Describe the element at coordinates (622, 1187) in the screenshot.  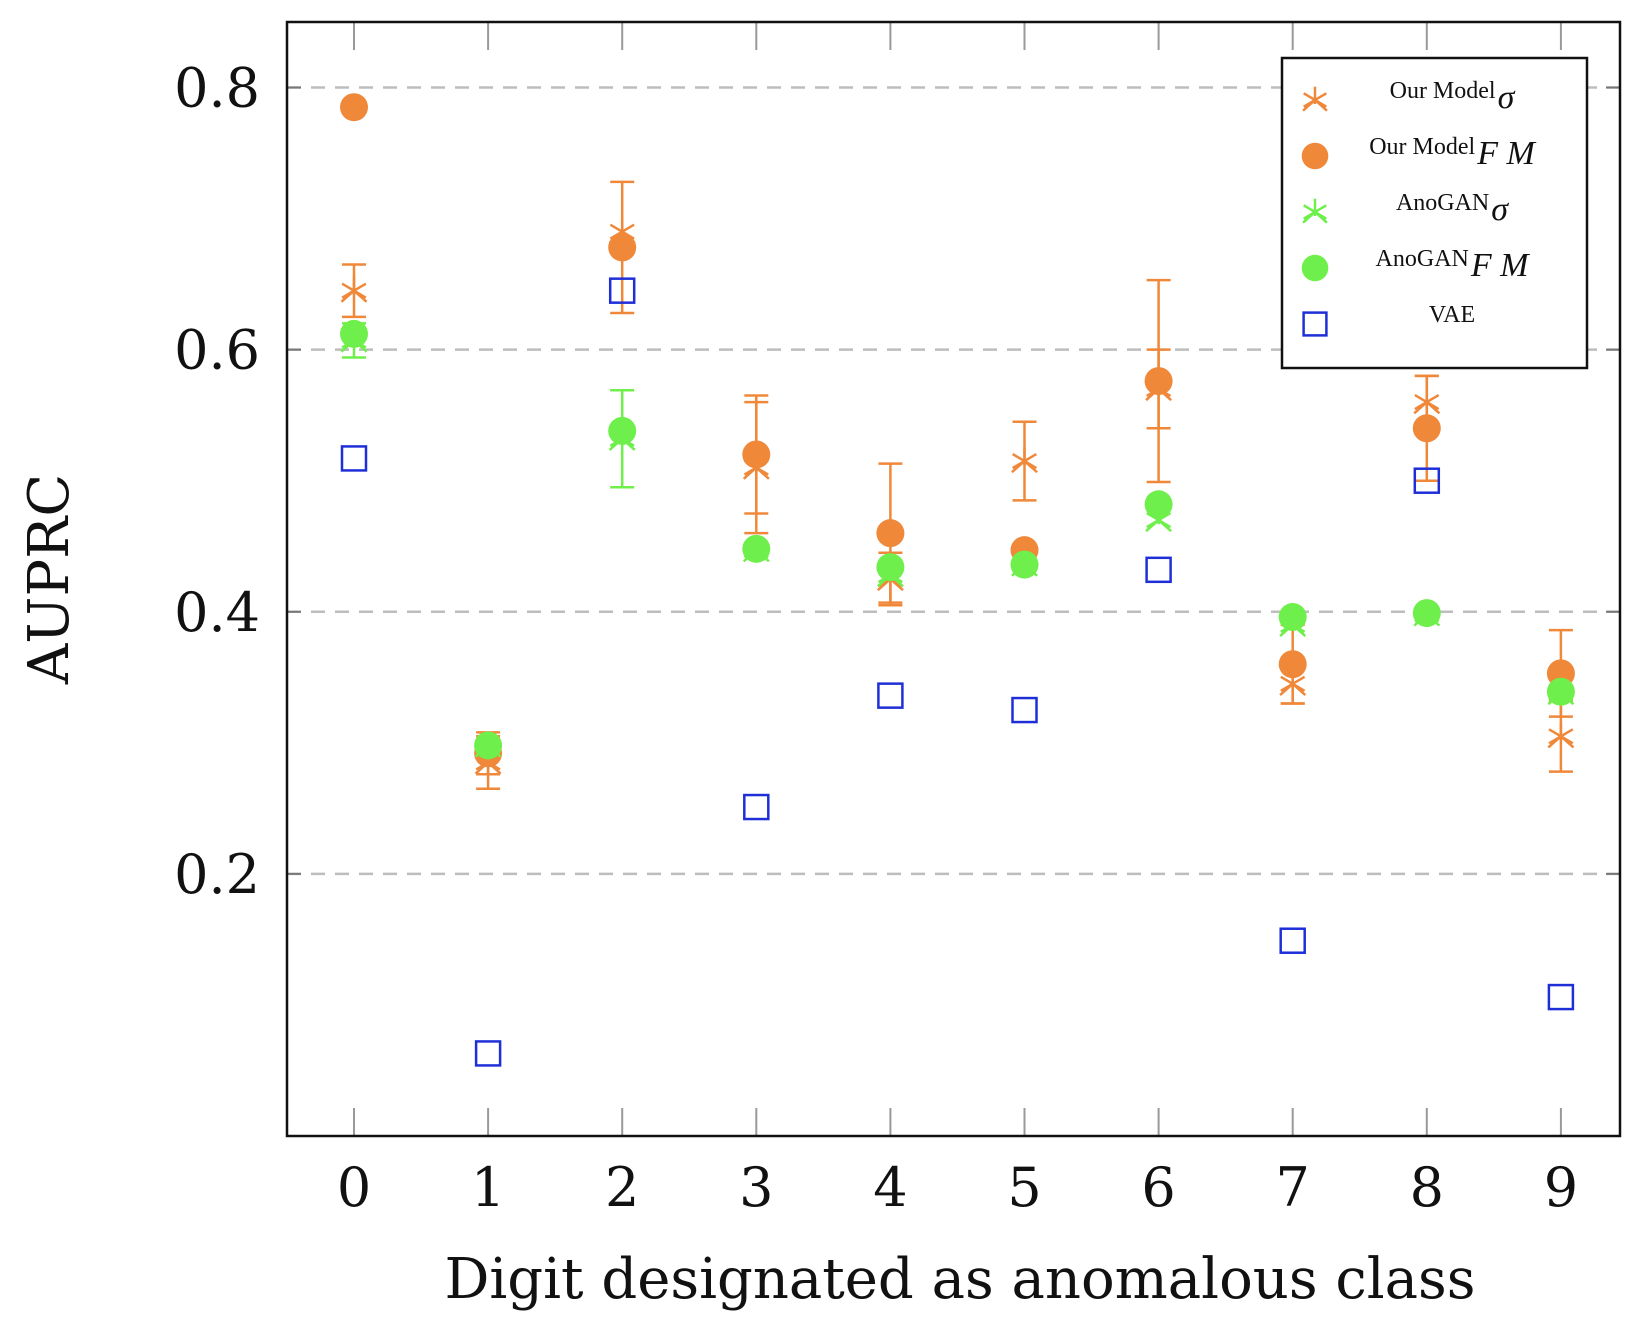
I see `x-tick-label: 2` at that location.